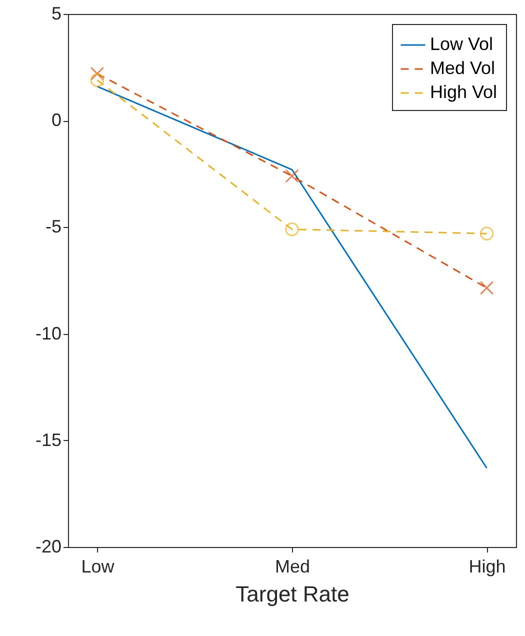 This screenshot has width=525, height=636. Describe the element at coordinates (56, 120) in the screenshot. I see `y-tick-label: 0` at that location.